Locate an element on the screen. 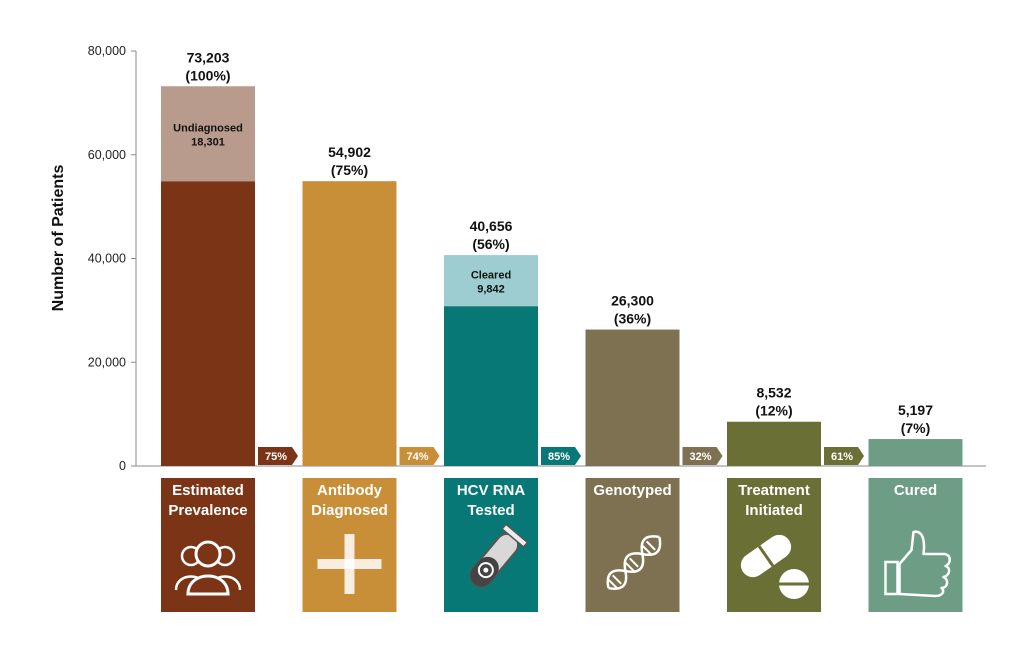 This screenshot has width=1024, height=665. conversion-arrow: 85% is located at coordinates (561, 456).